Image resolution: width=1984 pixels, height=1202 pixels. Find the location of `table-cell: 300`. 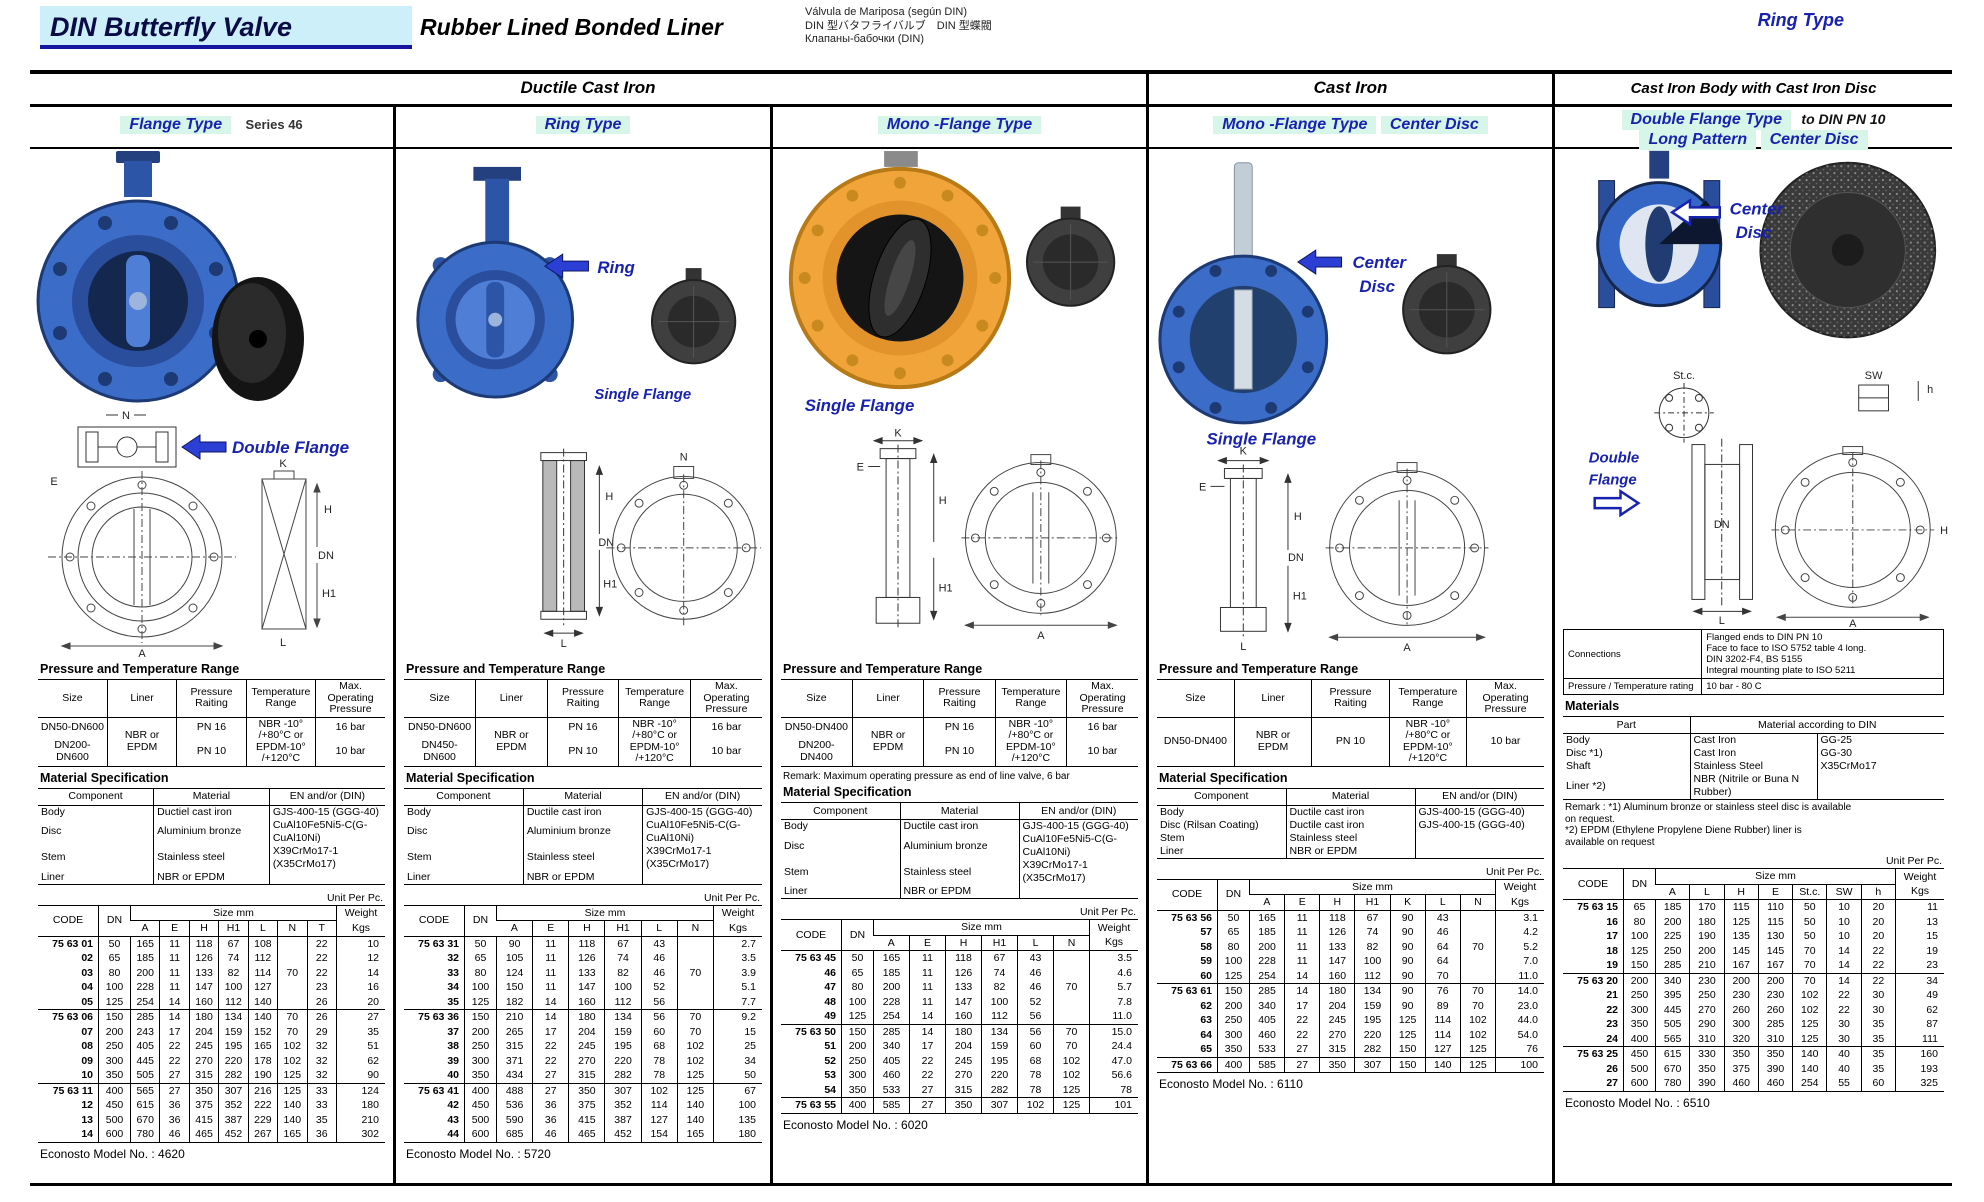

table-cell: 300 is located at coordinates (1741, 1024).